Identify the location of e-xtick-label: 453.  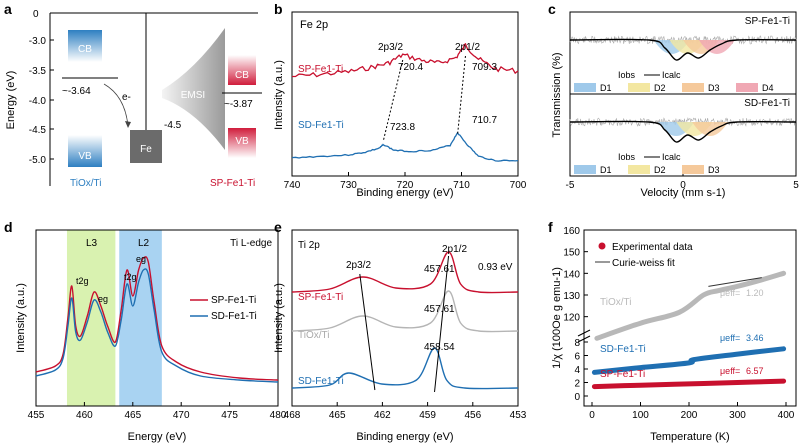
(518, 415).